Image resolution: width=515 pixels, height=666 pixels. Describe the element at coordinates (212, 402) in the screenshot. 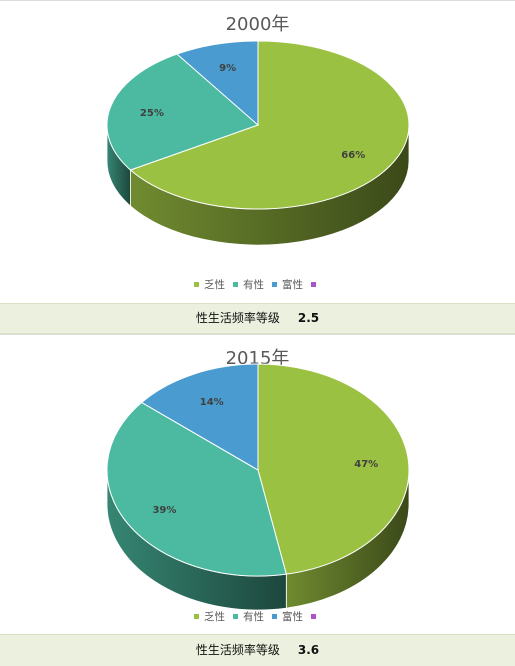

I see `data-label: 14%` at that location.